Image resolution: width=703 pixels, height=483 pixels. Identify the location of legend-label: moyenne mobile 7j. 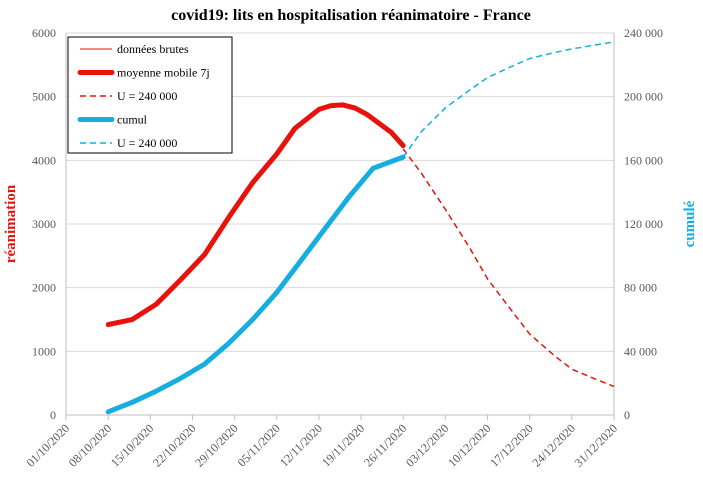
(163, 73).